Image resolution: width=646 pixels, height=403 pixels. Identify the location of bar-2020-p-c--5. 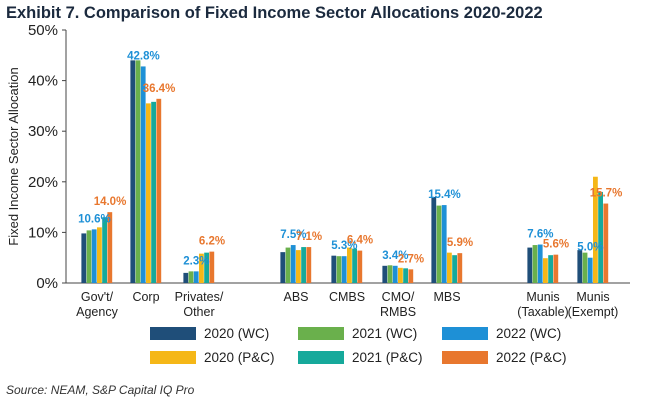
(400, 275).